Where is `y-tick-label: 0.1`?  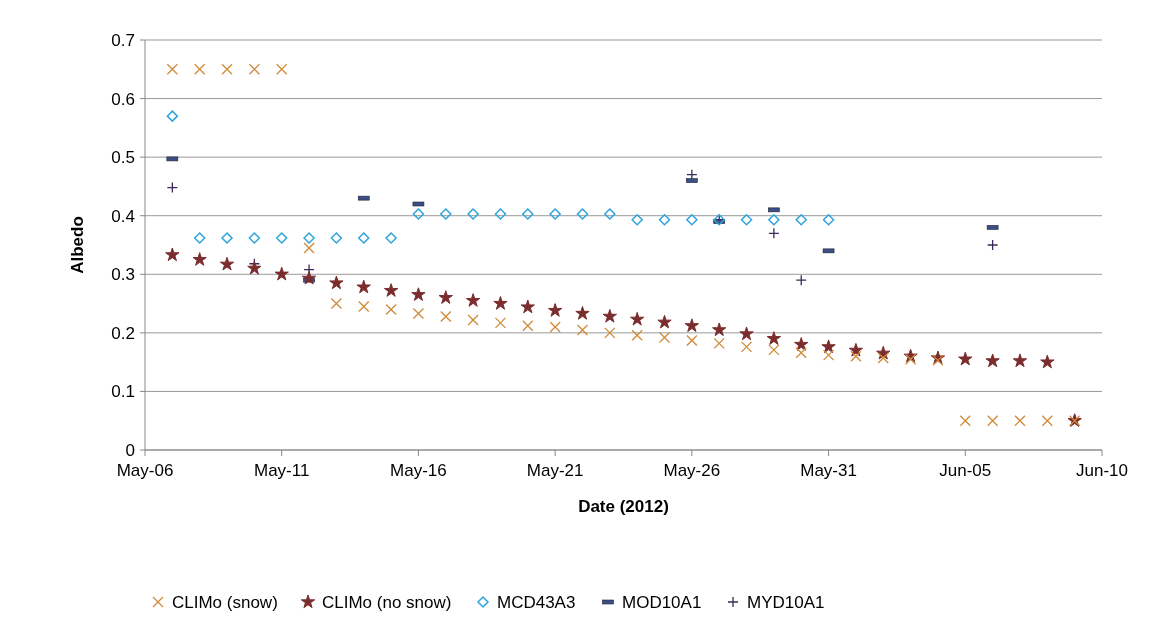 y-tick-label: 0.1 is located at coordinates (123, 392).